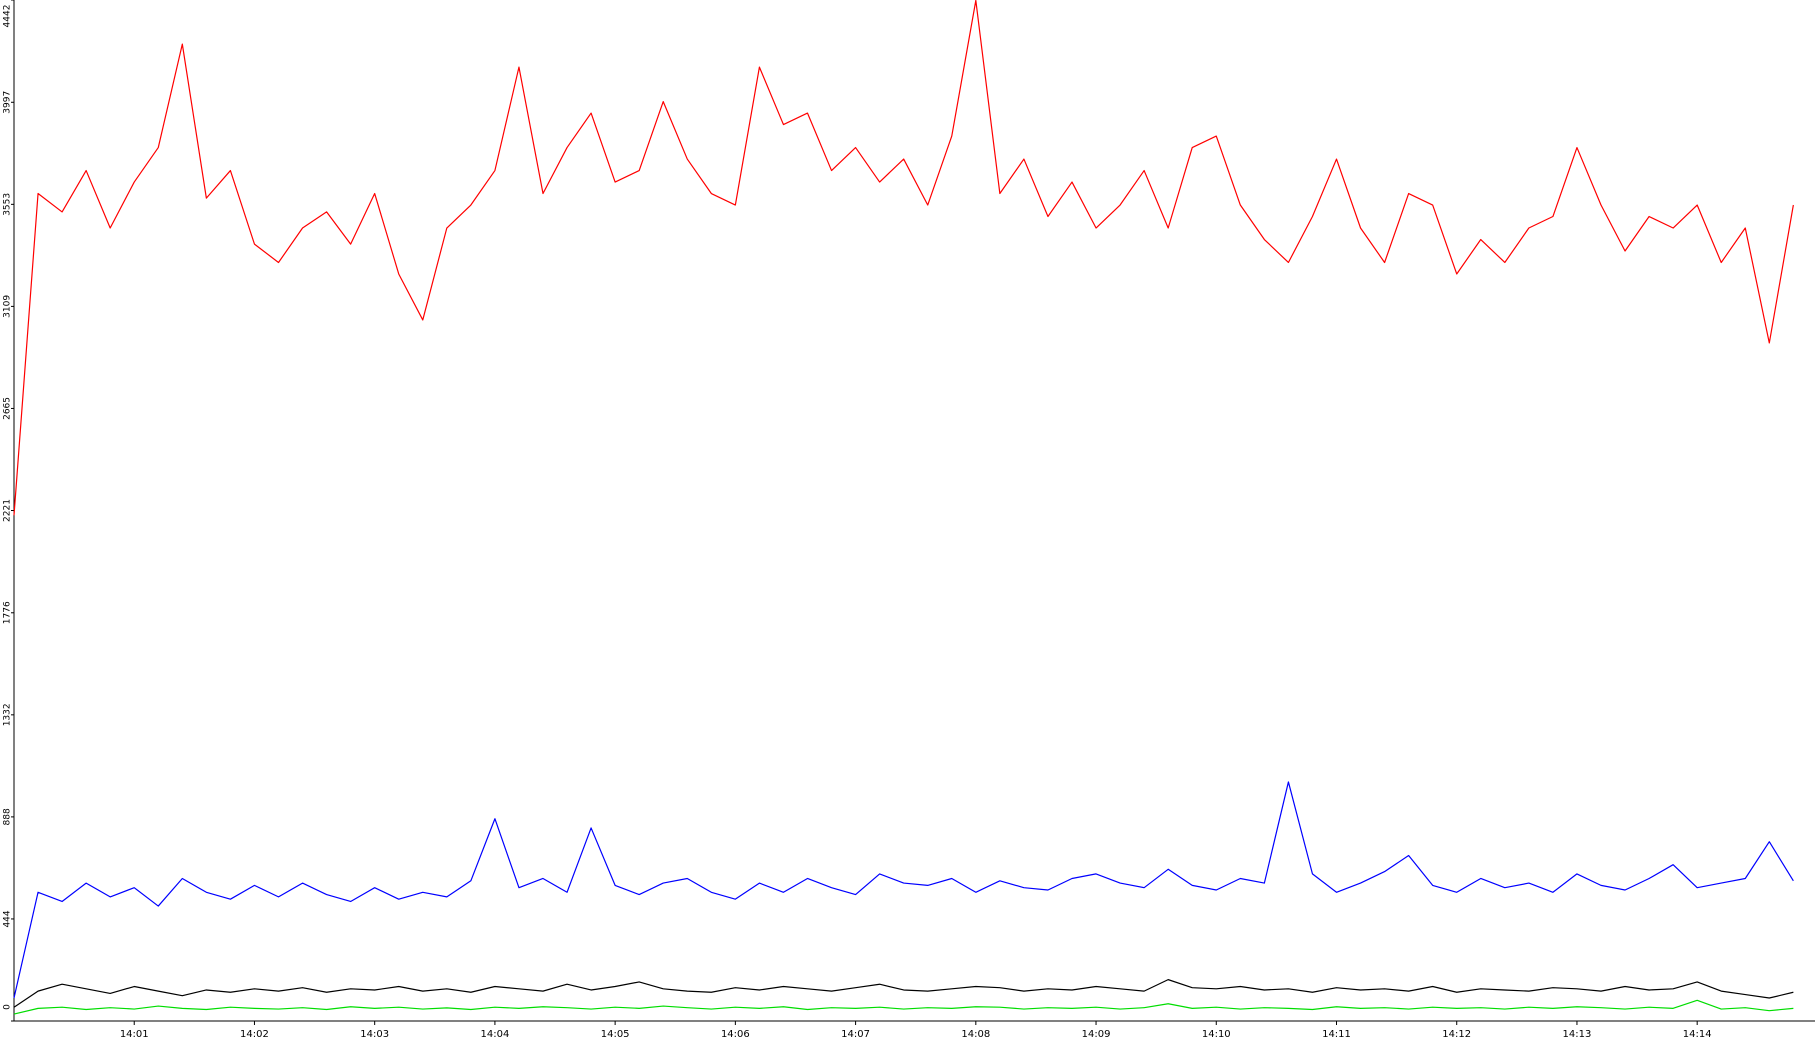 Image resolution: width=1815 pixels, height=1039 pixels. I want to click on y-tick-label: 2665, so click(8, 408).